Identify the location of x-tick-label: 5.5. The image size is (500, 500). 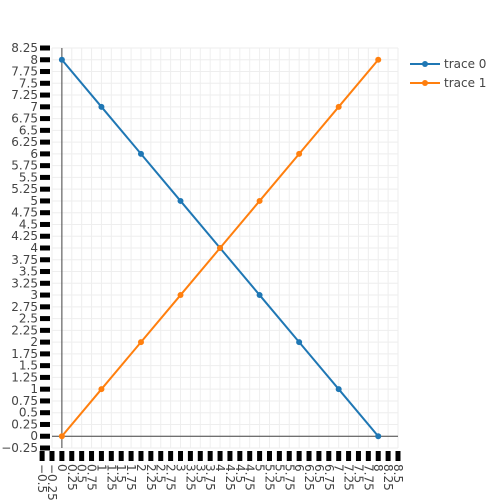
(279, 473).